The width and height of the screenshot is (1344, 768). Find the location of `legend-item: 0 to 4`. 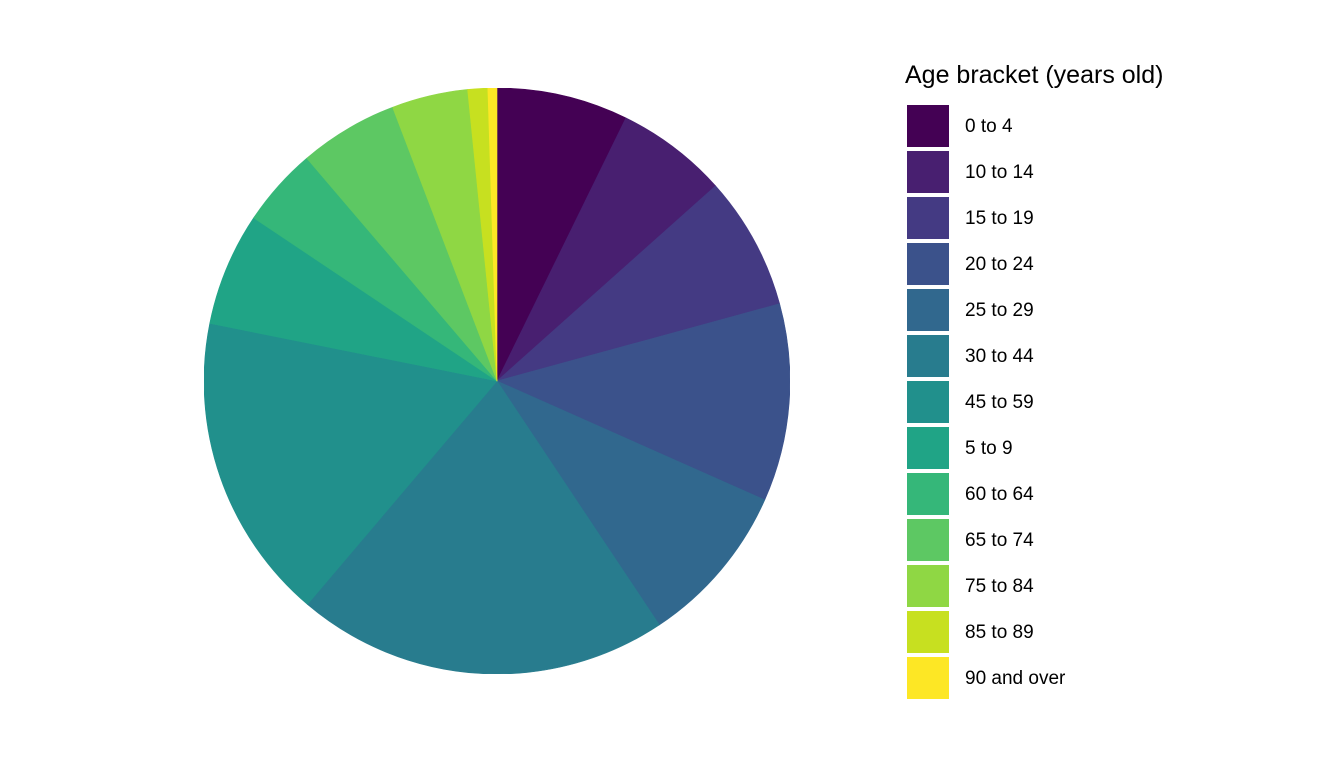

legend-item: 0 to 4 is located at coordinates (1034, 126).